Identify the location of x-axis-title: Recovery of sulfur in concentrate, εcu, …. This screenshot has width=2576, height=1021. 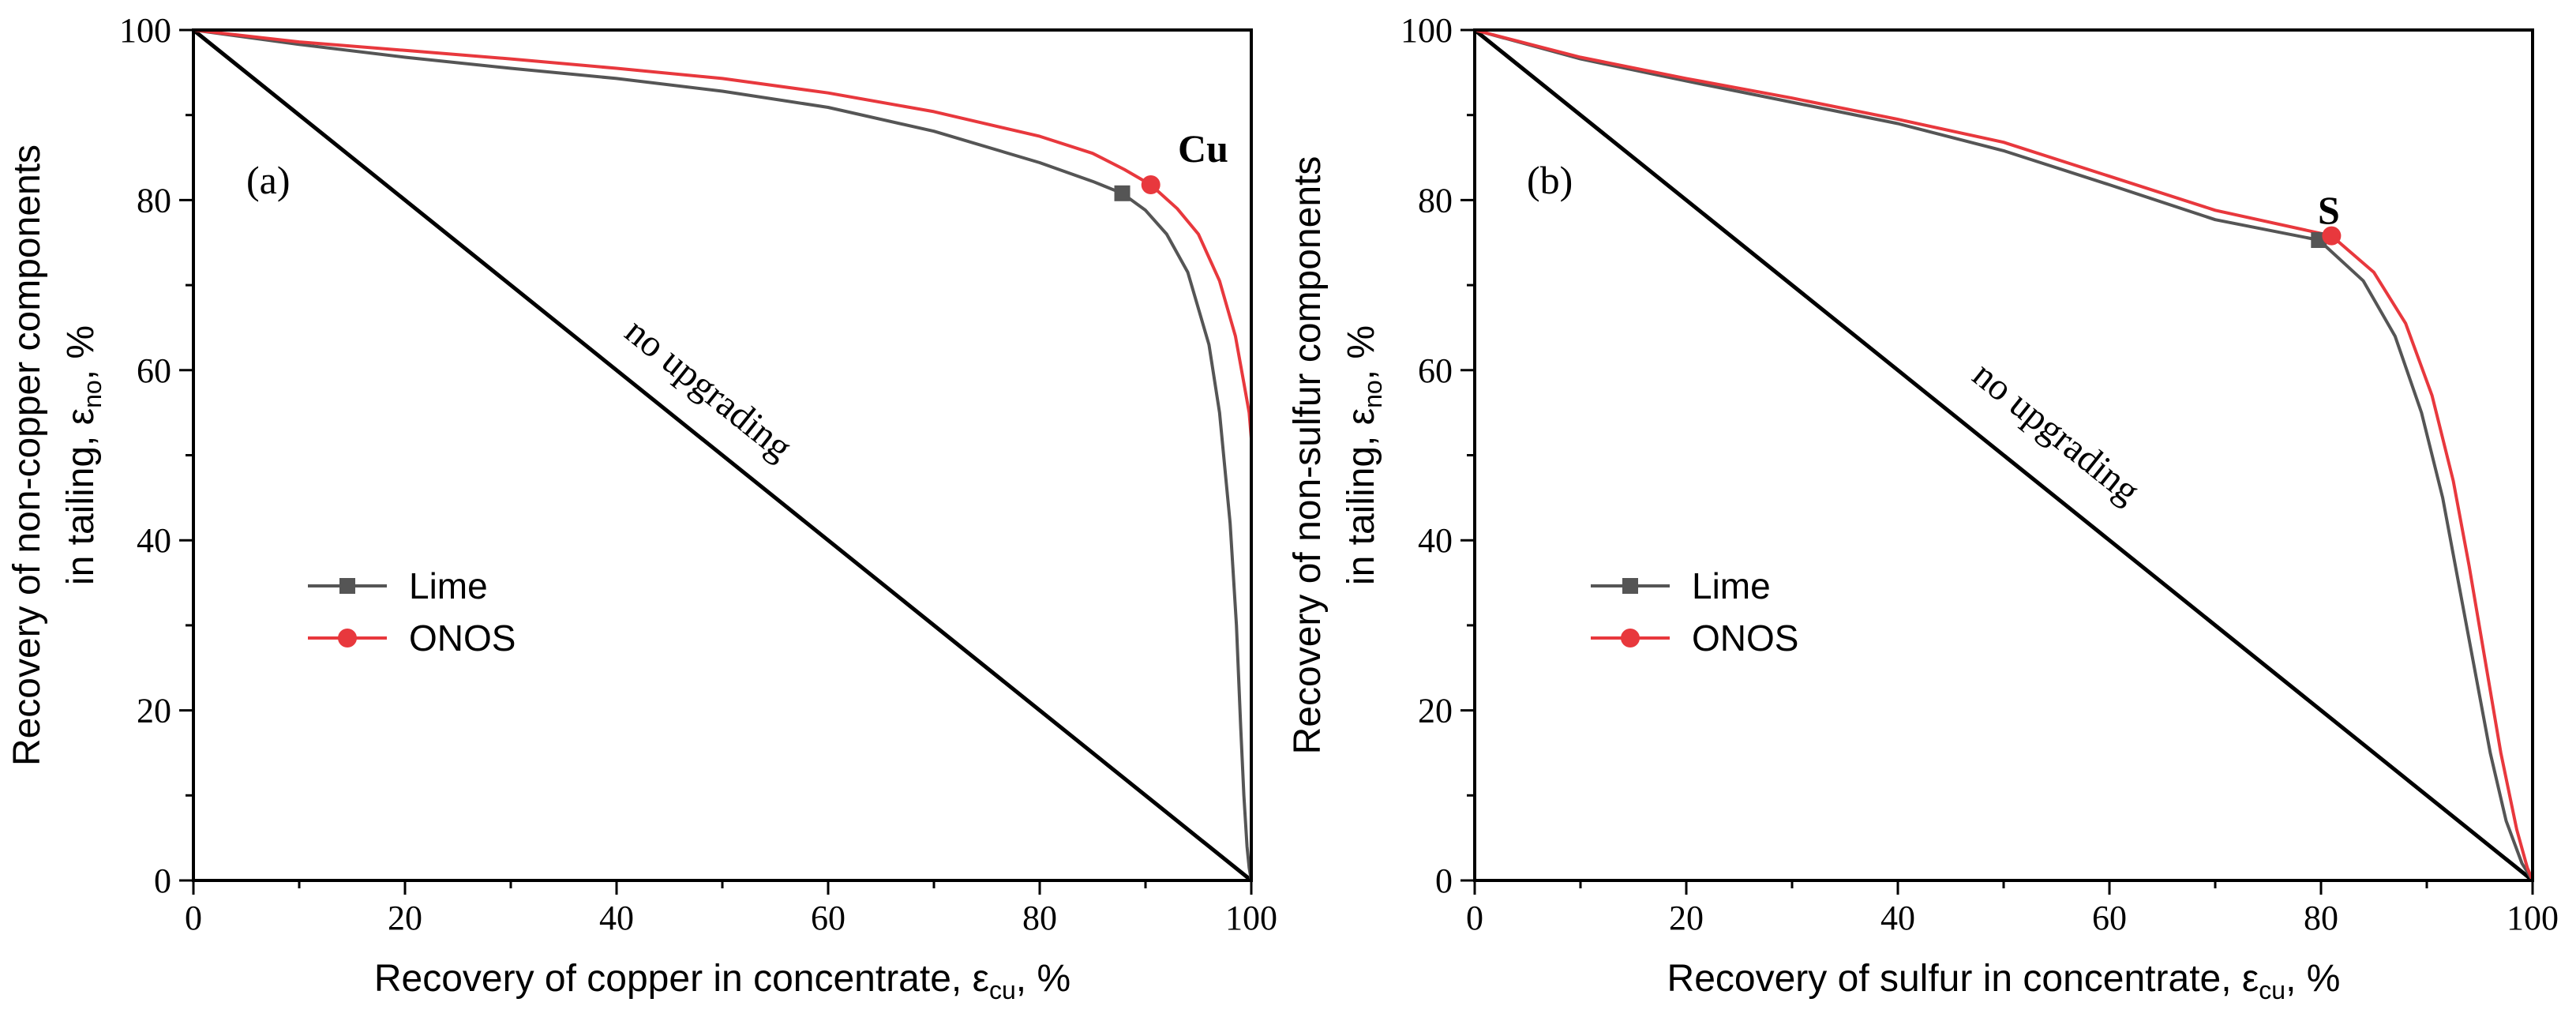
(2004, 981).